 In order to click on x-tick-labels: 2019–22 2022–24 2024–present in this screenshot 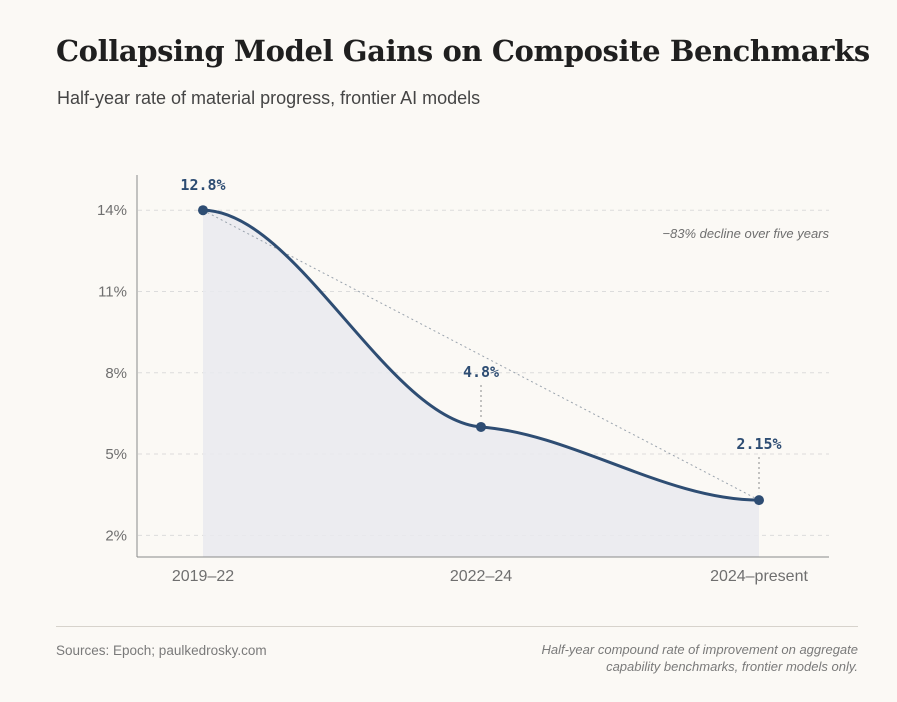, I will do `click(490, 576)`.